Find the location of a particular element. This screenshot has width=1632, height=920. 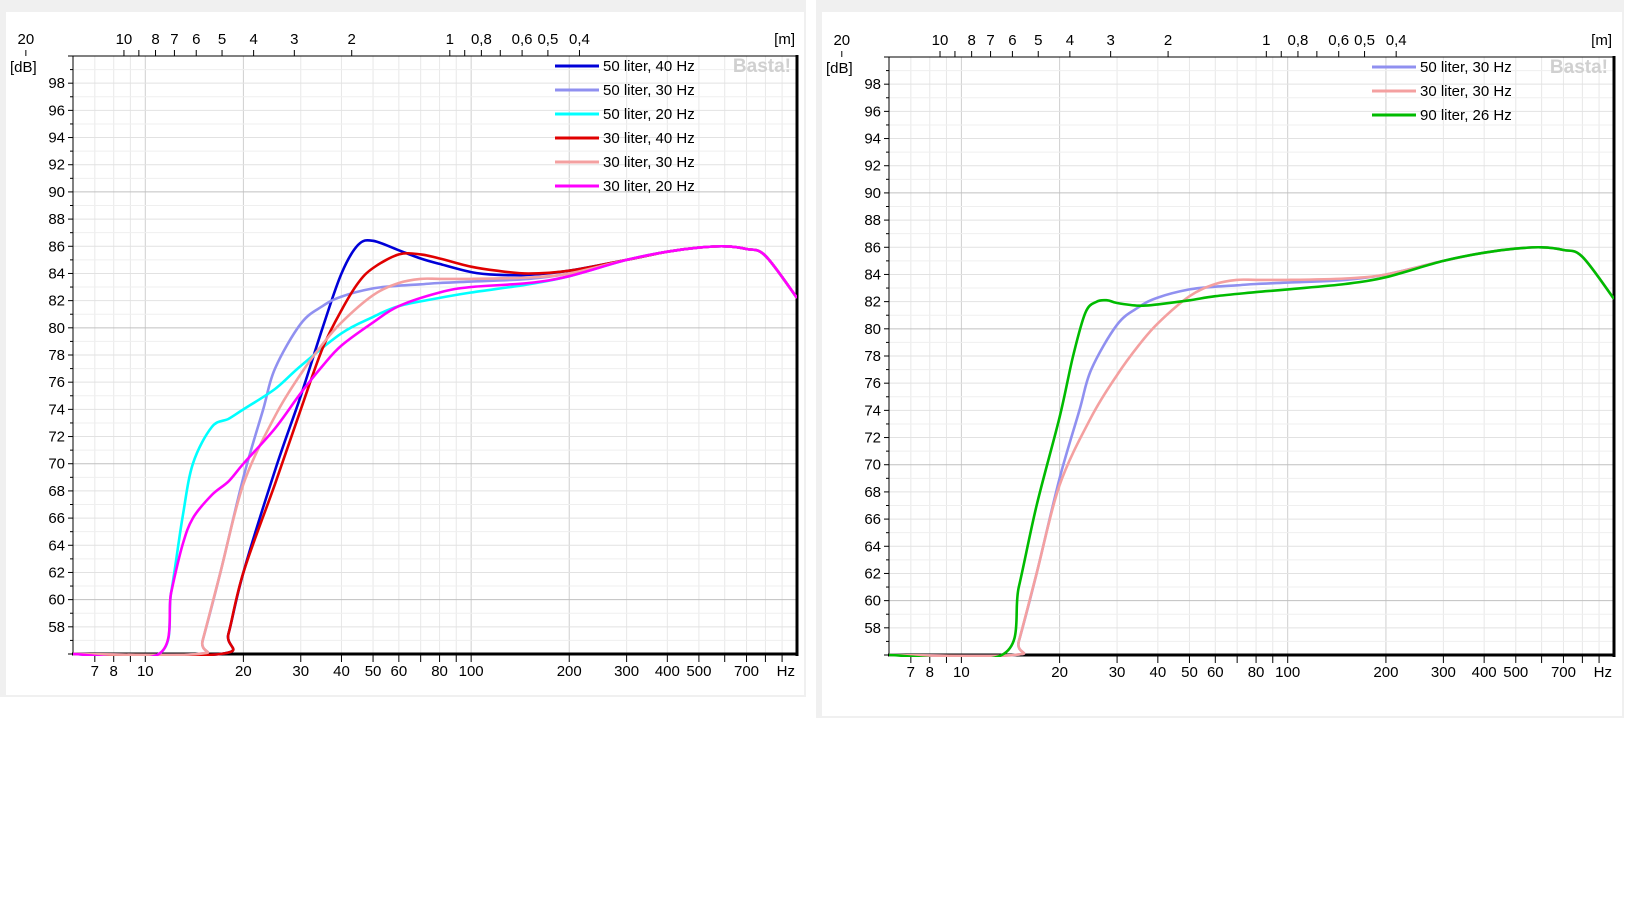

legend-label: 90 liter, 26 Hz is located at coordinates (1466, 115).